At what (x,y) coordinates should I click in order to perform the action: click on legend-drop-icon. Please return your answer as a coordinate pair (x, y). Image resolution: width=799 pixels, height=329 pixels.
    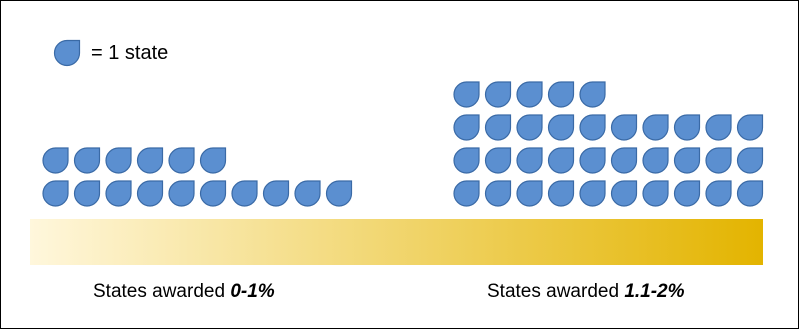
    Looking at the image, I should click on (67, 53).